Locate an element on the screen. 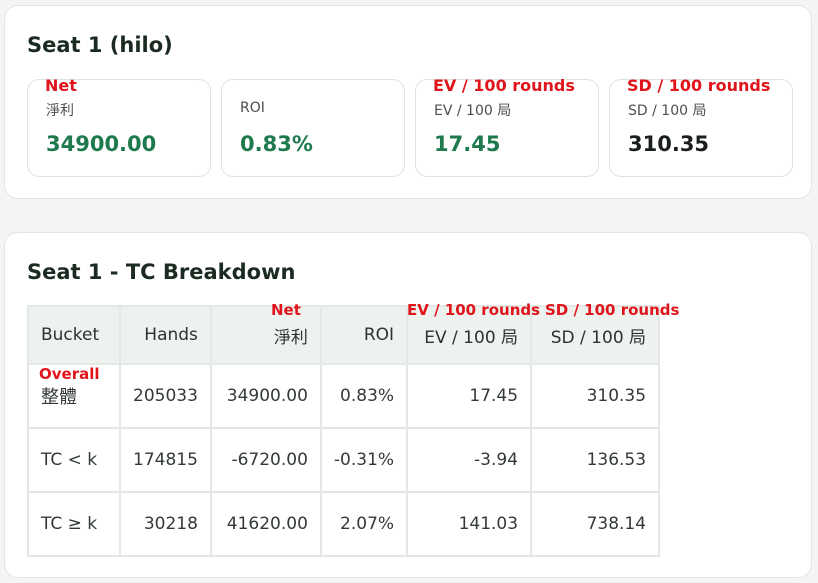 The image size is (818, 583). stat-card-net: 淨利 34900.00 is located at coordinates (119, 128).